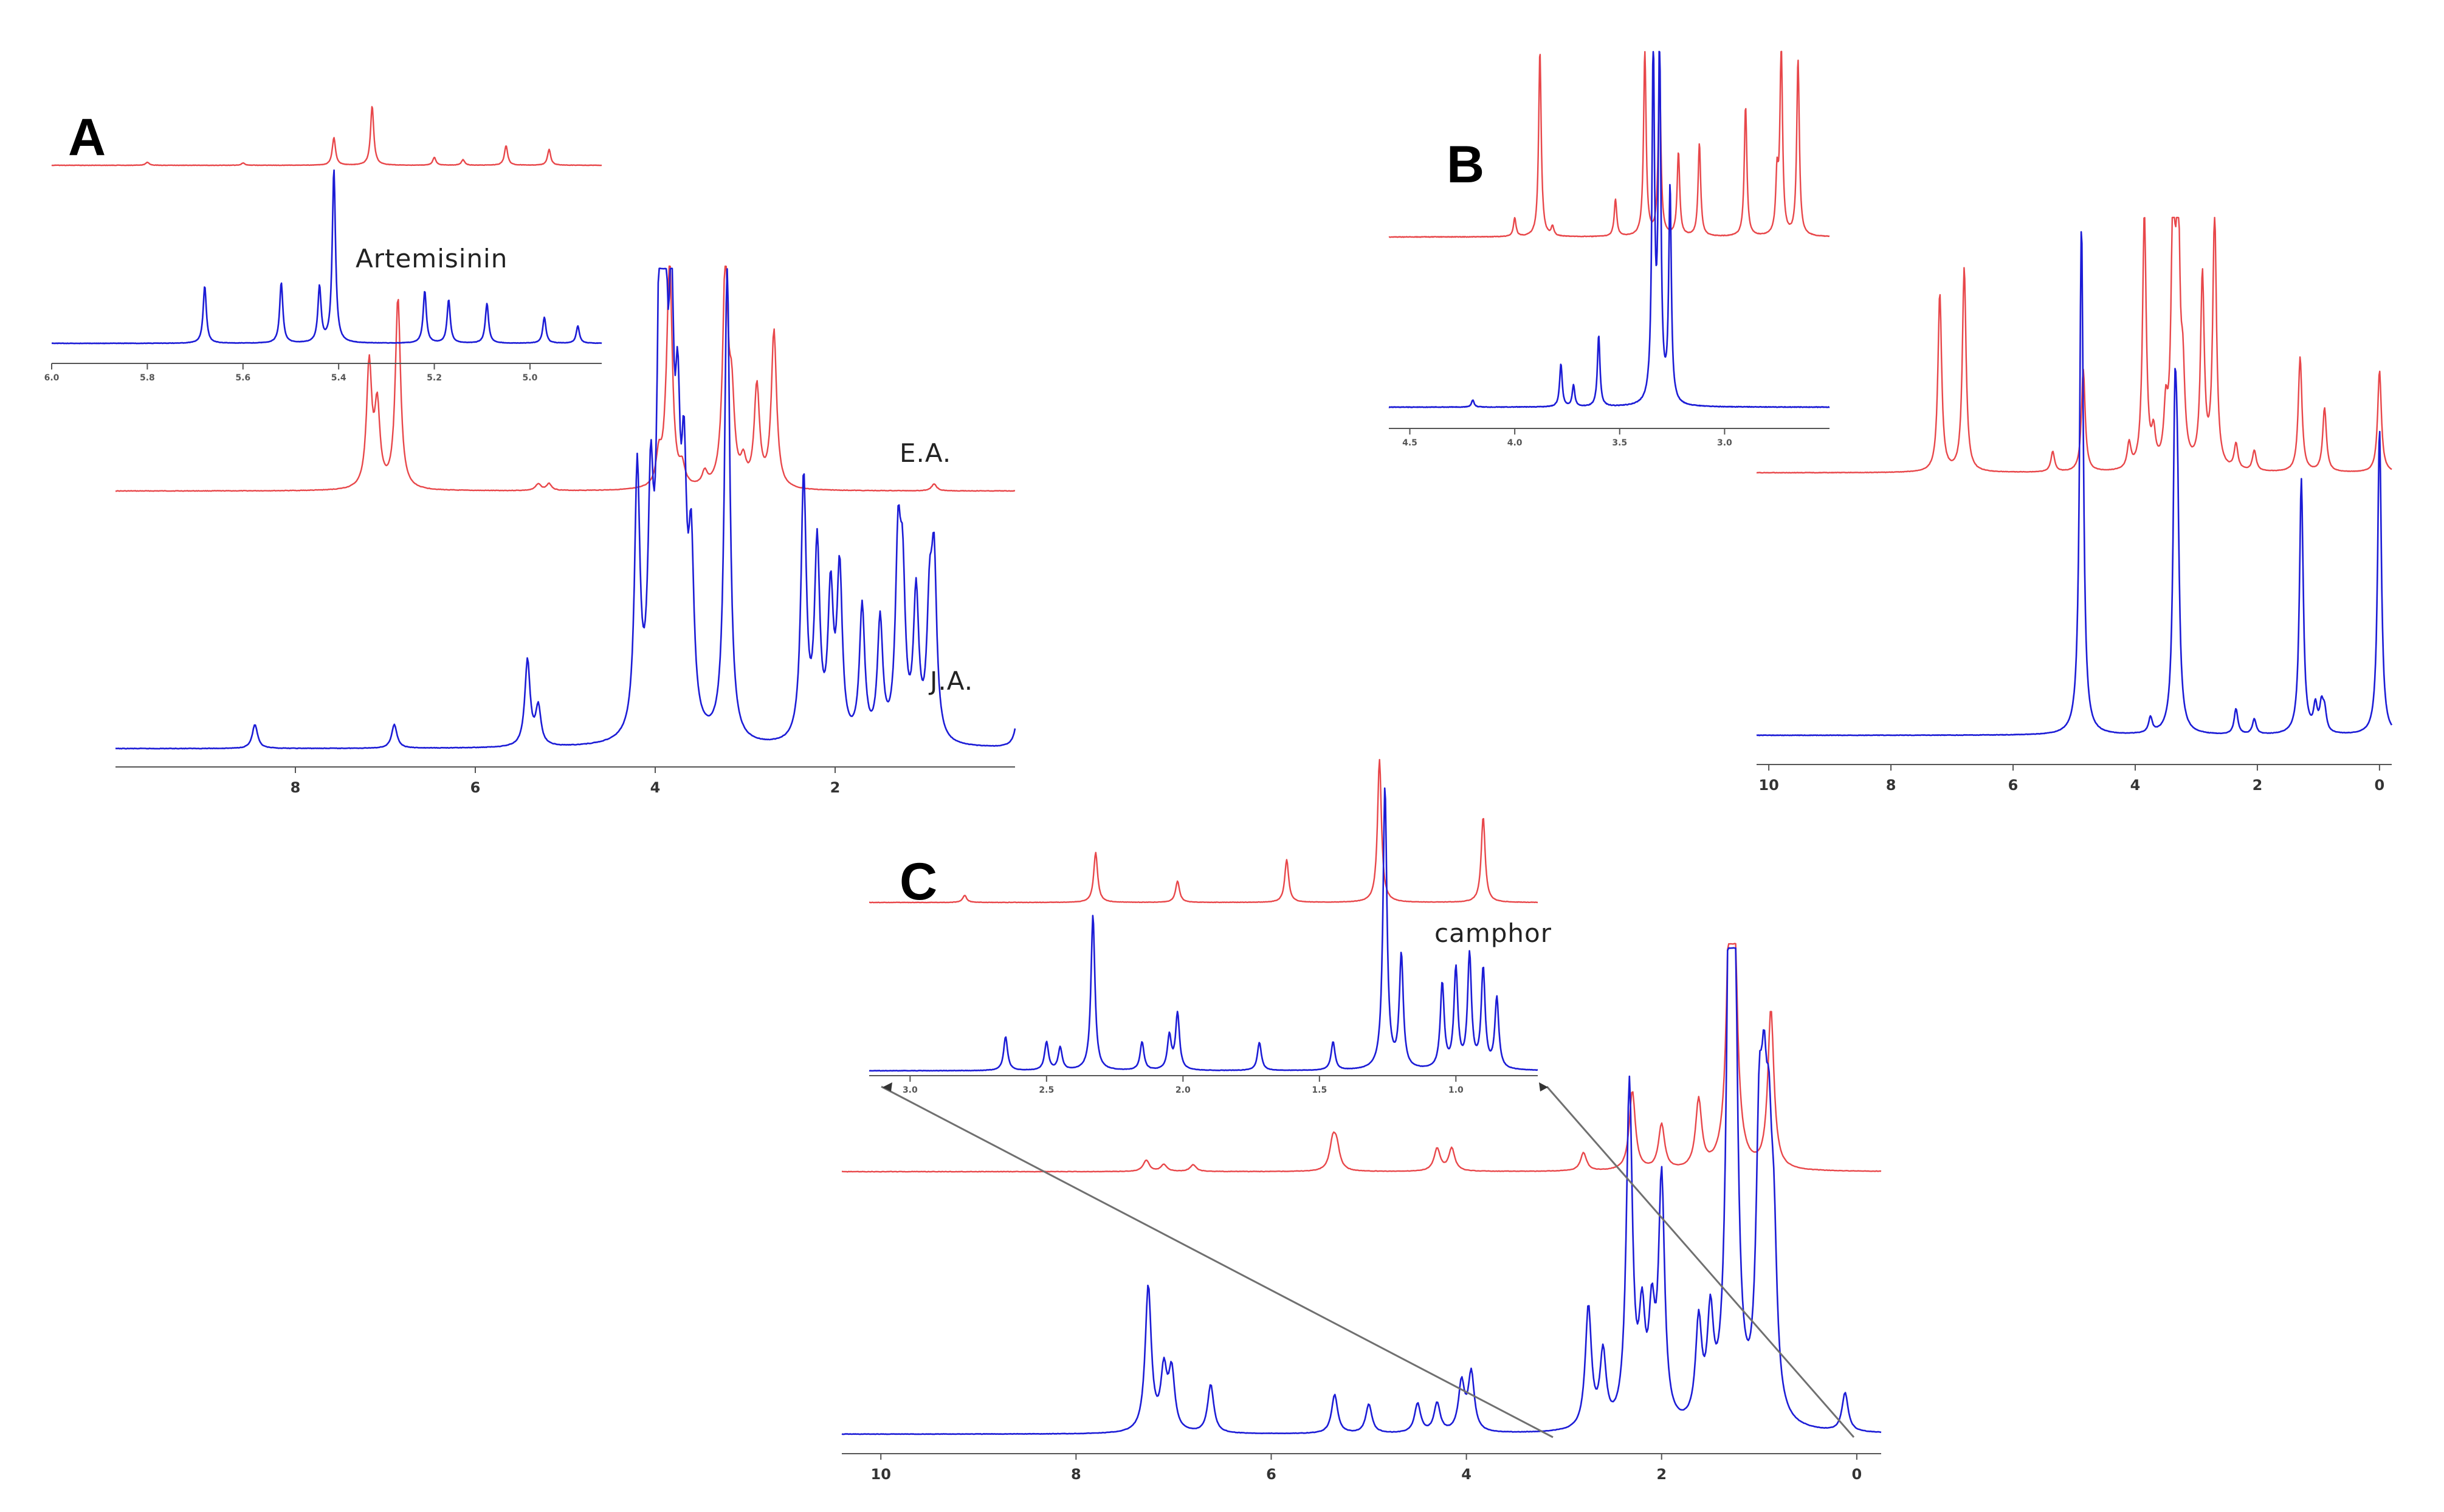 The image size is (2444, 1512). Describe the element at coordinates (326, 257) in the screenshot. I see `a-inset-spectrum-blue` at that location.